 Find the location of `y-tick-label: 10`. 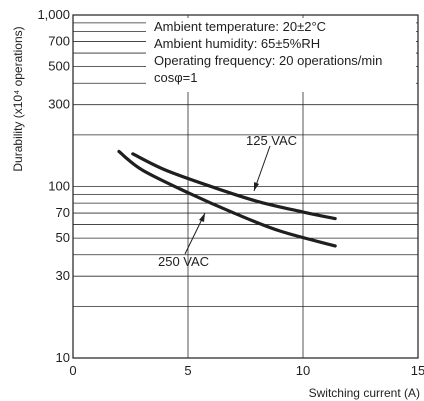

y-tick-label: 10 is located at coordinates (63, 357).